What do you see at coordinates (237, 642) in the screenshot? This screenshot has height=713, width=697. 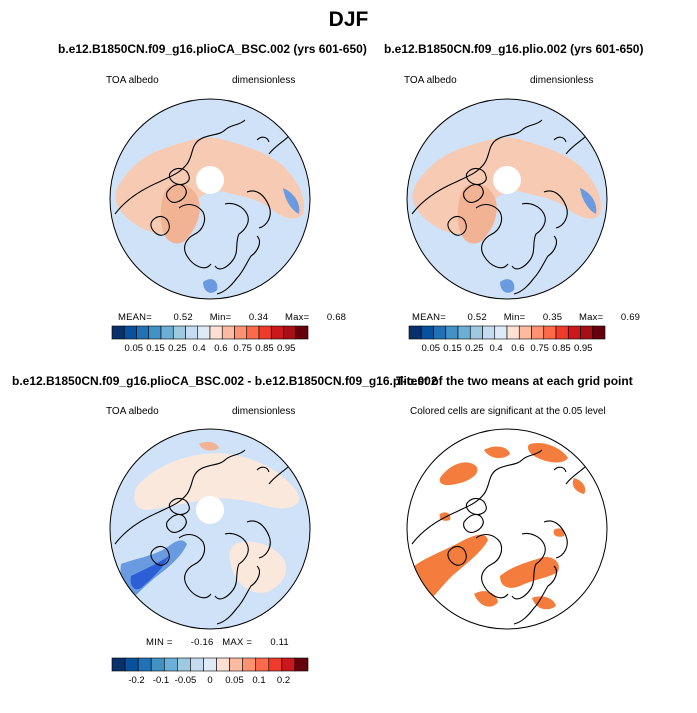 I see `panel3-max-label: MAX =` at bounding box center [237, 642].